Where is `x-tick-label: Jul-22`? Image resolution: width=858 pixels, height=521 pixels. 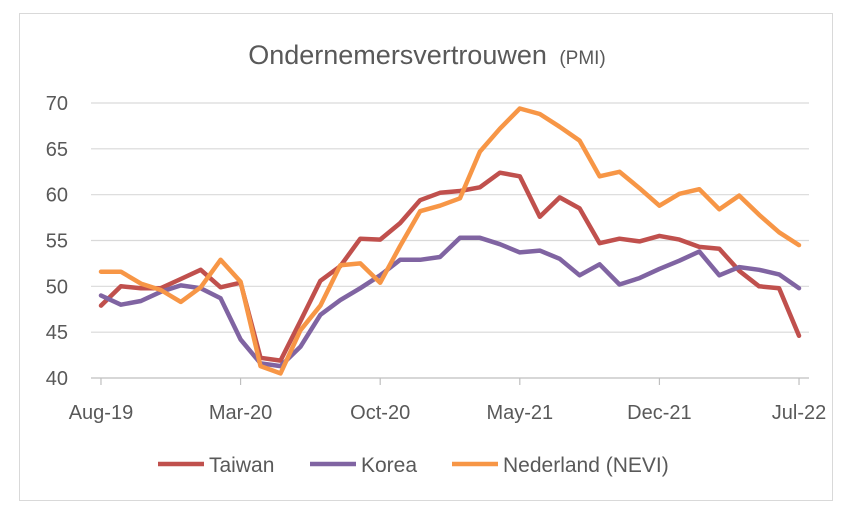 x-tick-label: Jul-22 is located at coordinates (799, 413).